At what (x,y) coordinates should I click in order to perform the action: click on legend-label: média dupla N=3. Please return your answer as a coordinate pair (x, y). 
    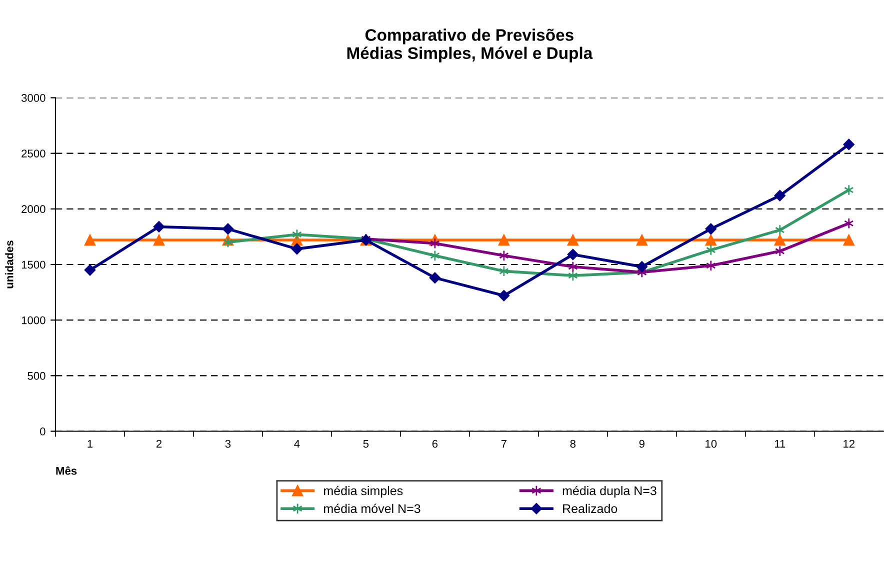
    Looking at the image, I should click on (609, 492).